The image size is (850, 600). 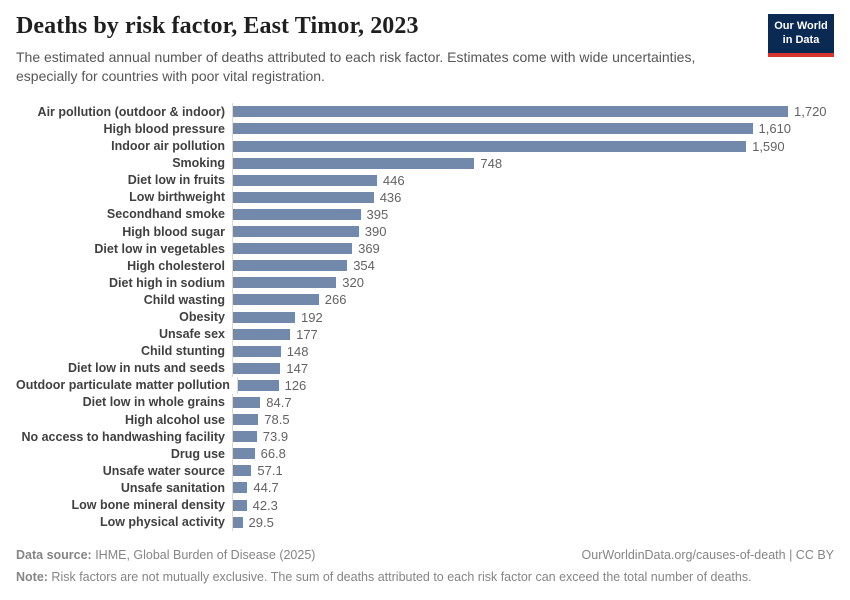 I want to click on value-label: 395, so click(x=377, y=214).